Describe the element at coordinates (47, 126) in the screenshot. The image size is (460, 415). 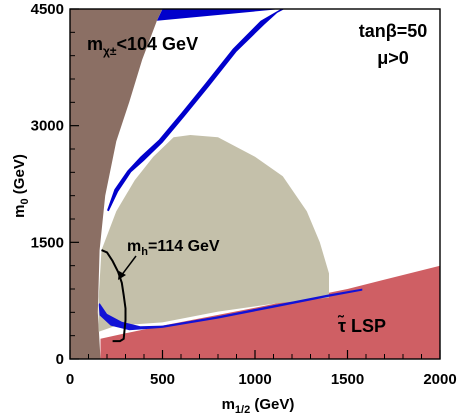
I see `y-tick-label: 3000` at that location.